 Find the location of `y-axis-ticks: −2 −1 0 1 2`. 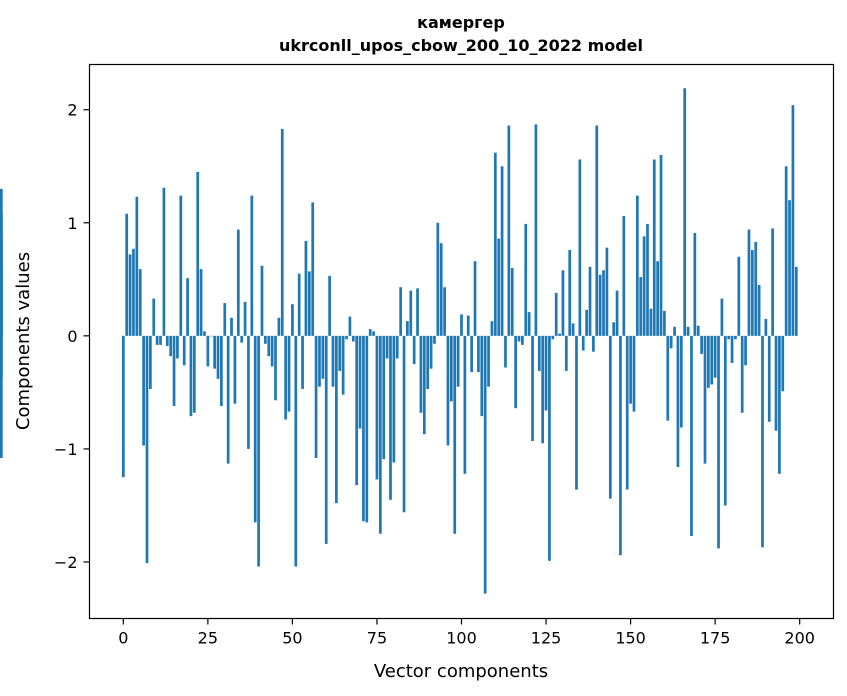

y-axis-ticks: −2 −1 0 1 2 is located at coordinates (72, 336).